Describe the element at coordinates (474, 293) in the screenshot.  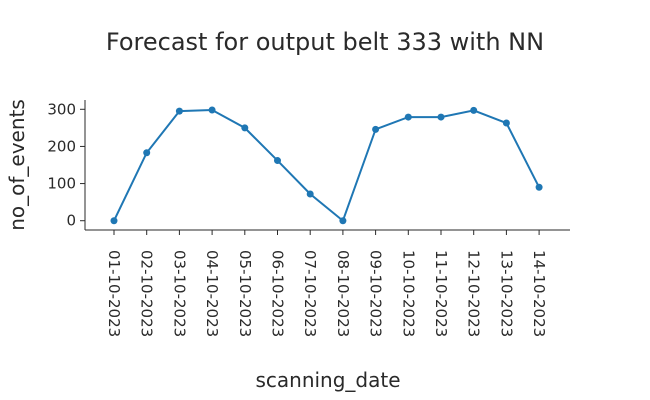
I see `x-tick-label: 12-10-2023` at that location.